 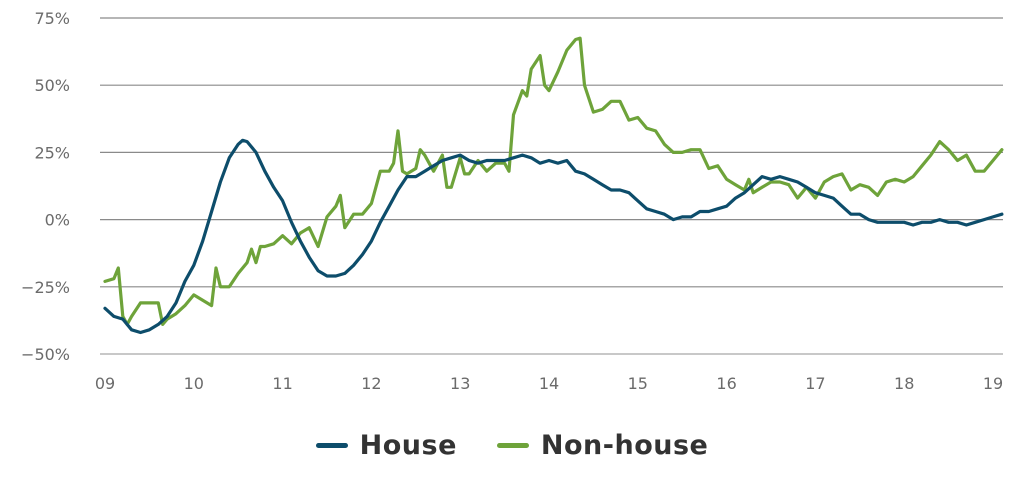 I want to click on x-tick-label: 13, so click(x=460, y=383).